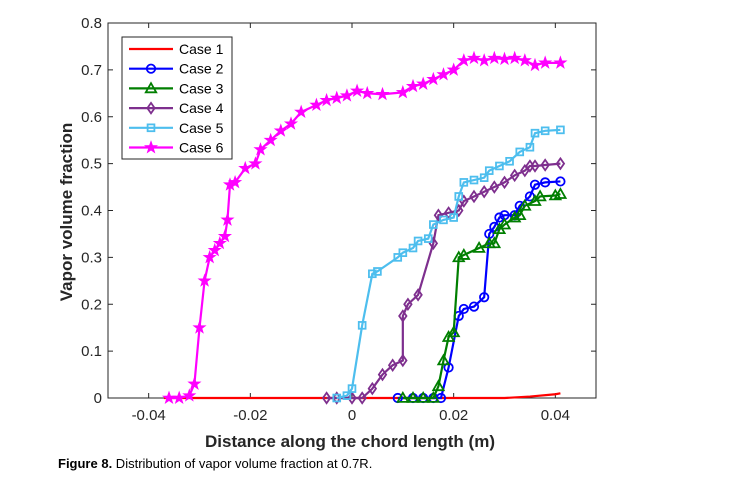 The width and height of the screenshot is (744, 485). What do you see at coordinates (201, 49) in the screenshot?
I see `legend-label-case-1: Case 1` at bounding box center [201, 49].